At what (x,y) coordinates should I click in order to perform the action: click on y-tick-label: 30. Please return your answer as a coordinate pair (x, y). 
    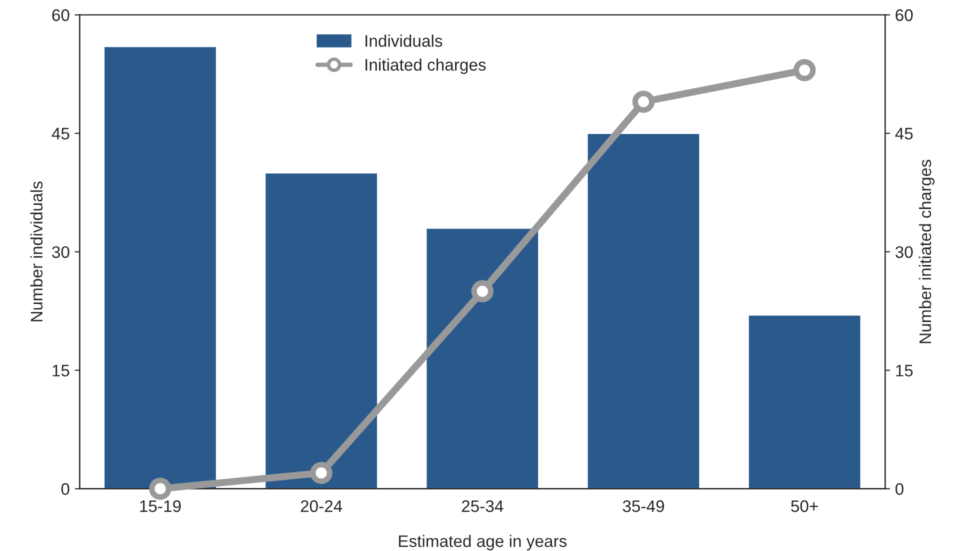
    Looking at the image, I should click on (61, 252).